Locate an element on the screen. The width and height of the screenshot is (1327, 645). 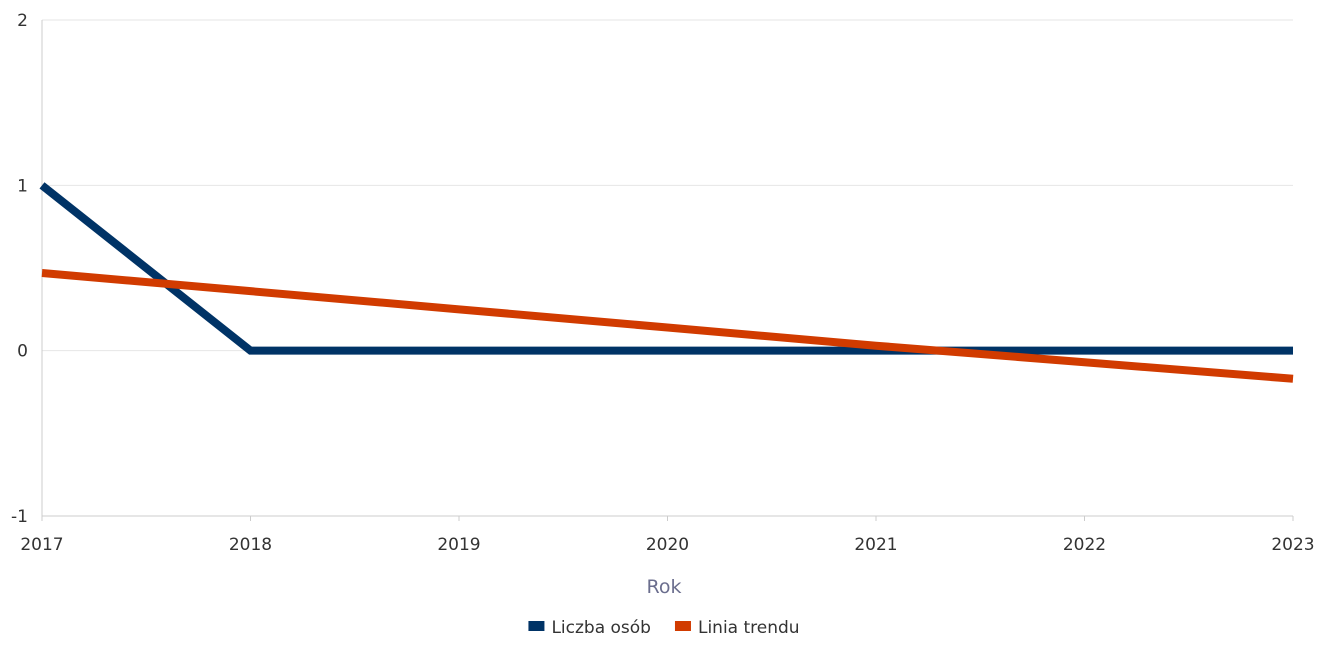
y-tick-label: 2 is located at coordinates (22, 21).